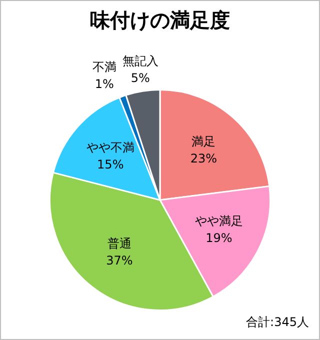 Image resolution: width=320 pixels, height=340 pixels. Describe the element at coordinates (140, 61) in the screenshot. I see `slice-label: 無記入` at that location.